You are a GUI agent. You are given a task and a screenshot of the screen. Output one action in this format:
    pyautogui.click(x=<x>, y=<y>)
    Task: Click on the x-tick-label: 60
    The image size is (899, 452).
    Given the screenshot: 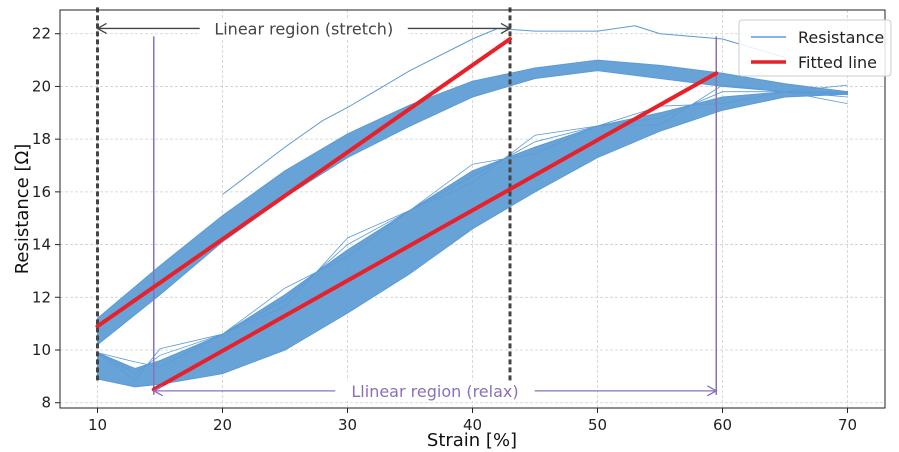 What is the action you would take?
    pyautogui.click(x=722, y=425)
    